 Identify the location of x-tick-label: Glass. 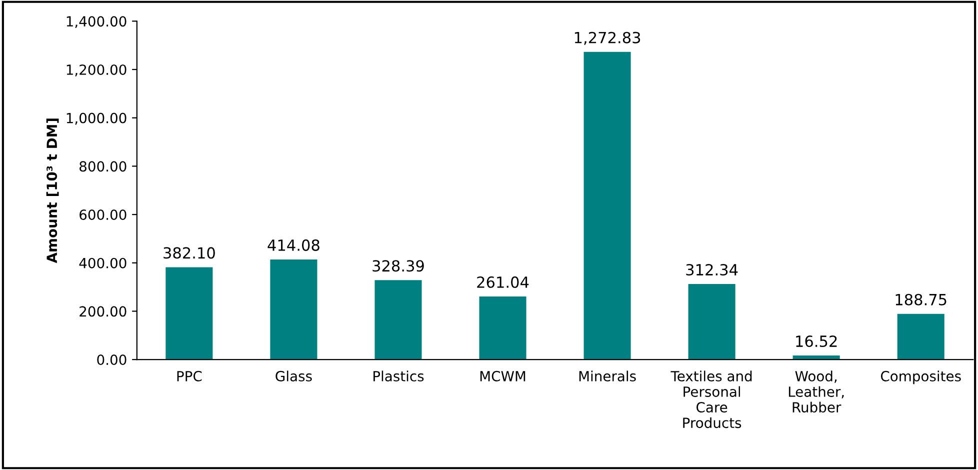
(294, 376).